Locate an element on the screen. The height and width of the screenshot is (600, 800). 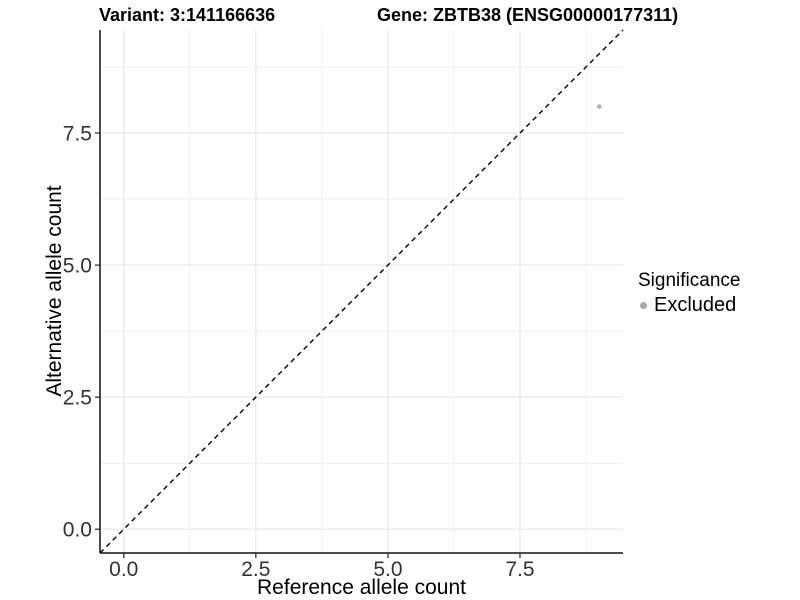
y-axis-label: Alternative allele count is located at coordinates (54, 291).